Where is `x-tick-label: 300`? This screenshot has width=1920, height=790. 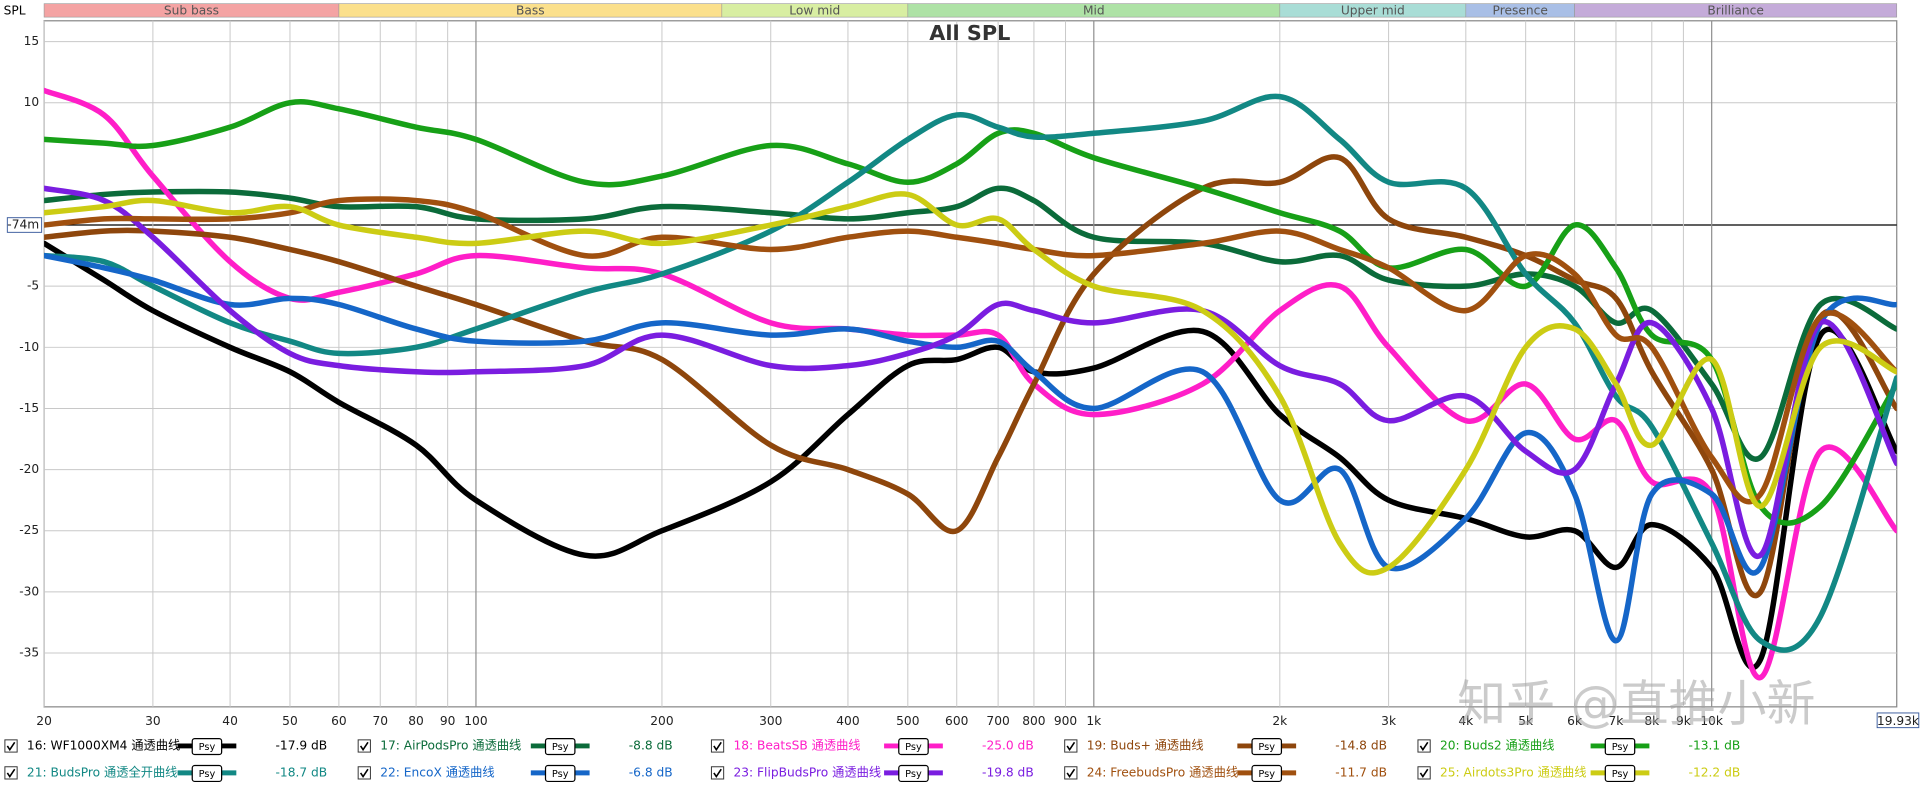
x-tick-label: 300 is located at coordinates (770, 721).